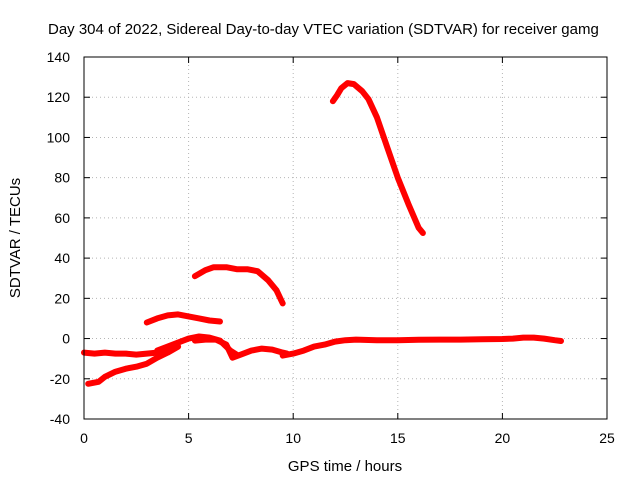 The height and width of the screenshot is (480, 640). I want to click on y-tick-label: 80, so click(62, 178).